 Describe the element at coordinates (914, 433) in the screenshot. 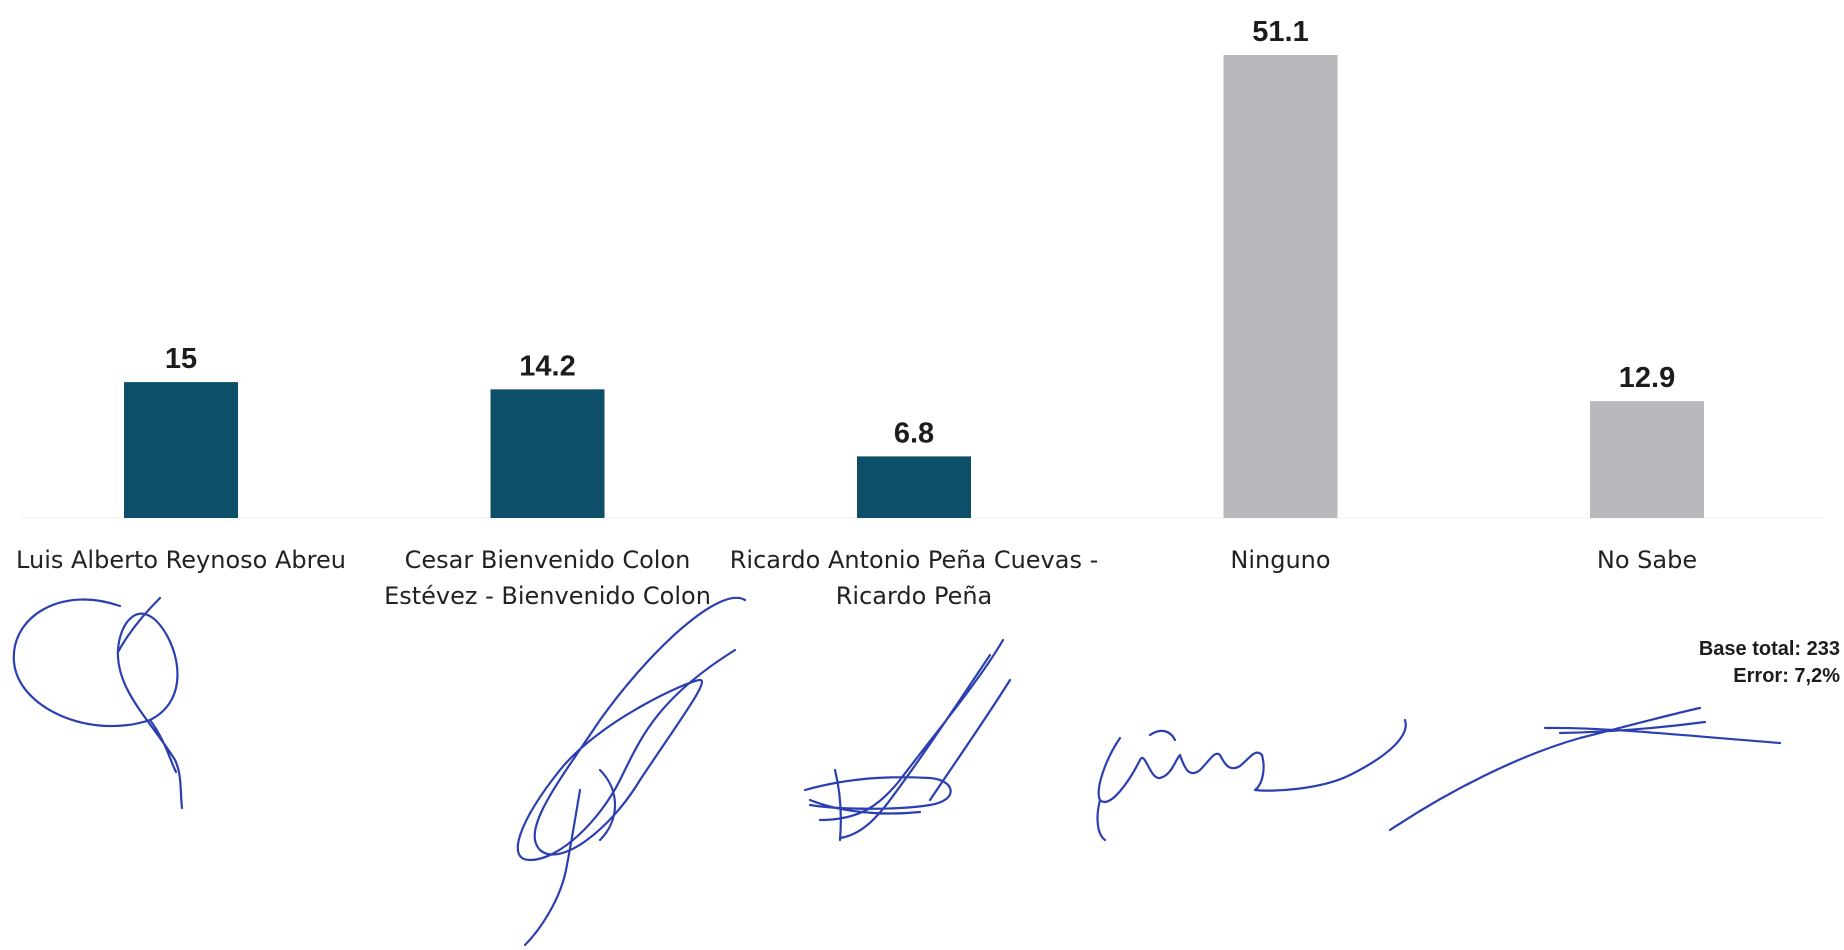

I see `value-label-2: 6.8` at that location.